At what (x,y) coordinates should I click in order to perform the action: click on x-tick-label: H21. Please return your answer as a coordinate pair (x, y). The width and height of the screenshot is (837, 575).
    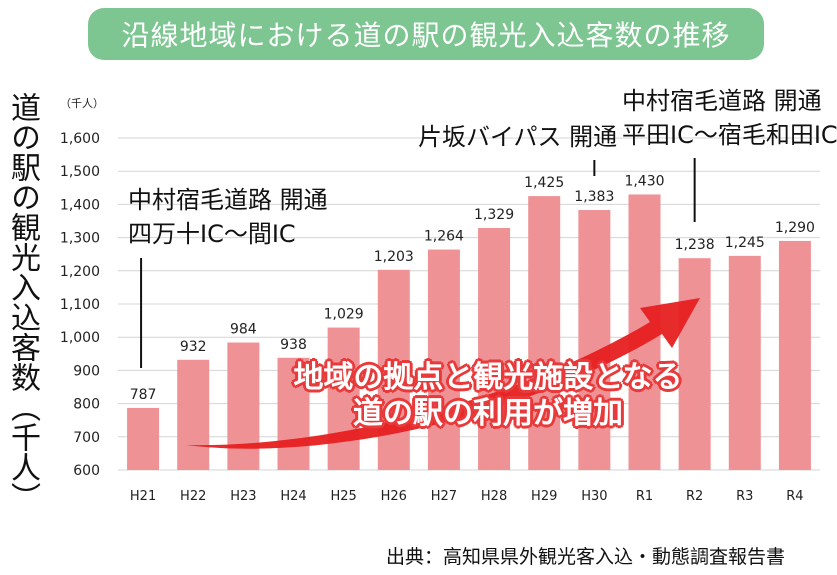
    Looking at the image, I should click on (143, 496).